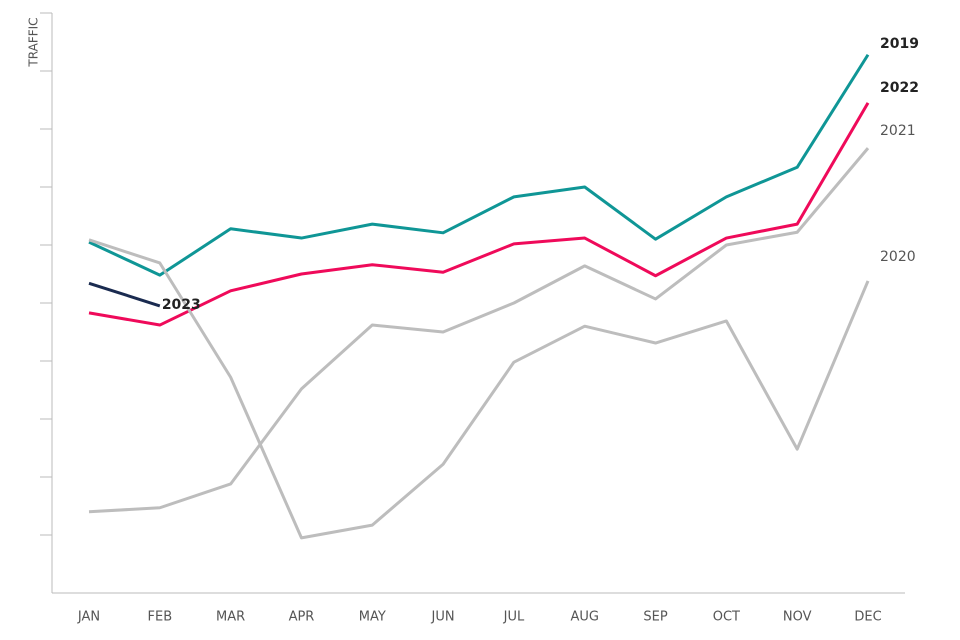 This screenshot has width=960, height=640. What do you see at coordinates (797, 617) in the screenshot?
I see `x-tick-label: NOV` at bounding box center [797, 617].